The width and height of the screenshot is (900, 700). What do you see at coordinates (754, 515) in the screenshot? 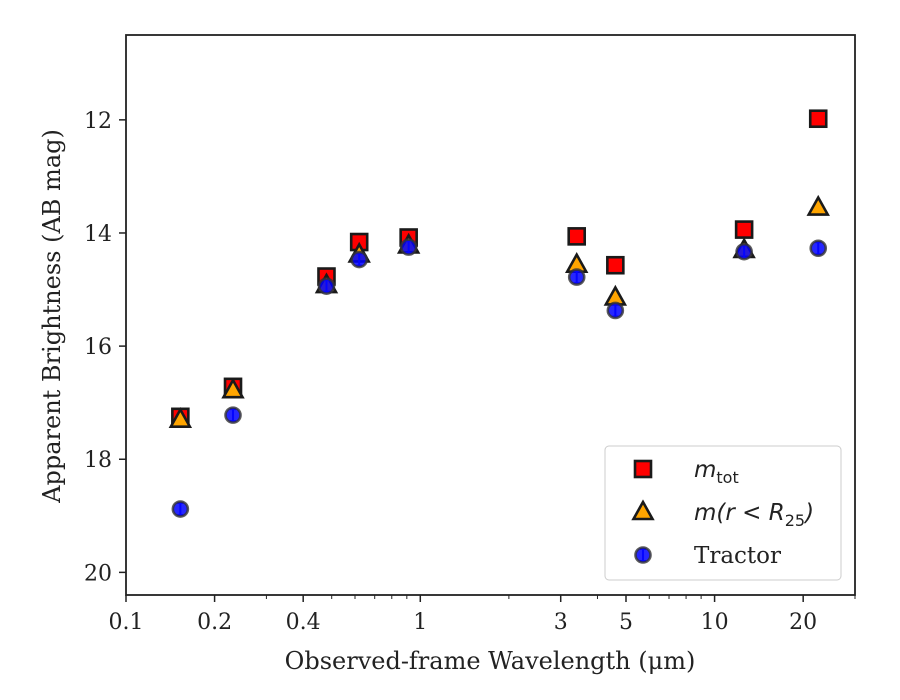
I see `legend-label: m(r < R25)` at bounding box center [754, 515].